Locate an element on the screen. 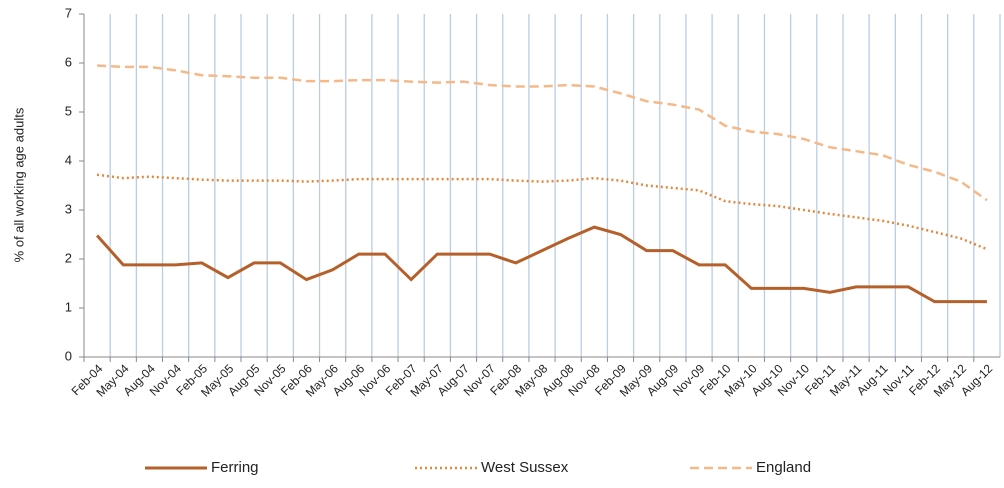 This screenshot has width=1004, height=488. legend-label: Ferring is located at coordinates (235, 467).